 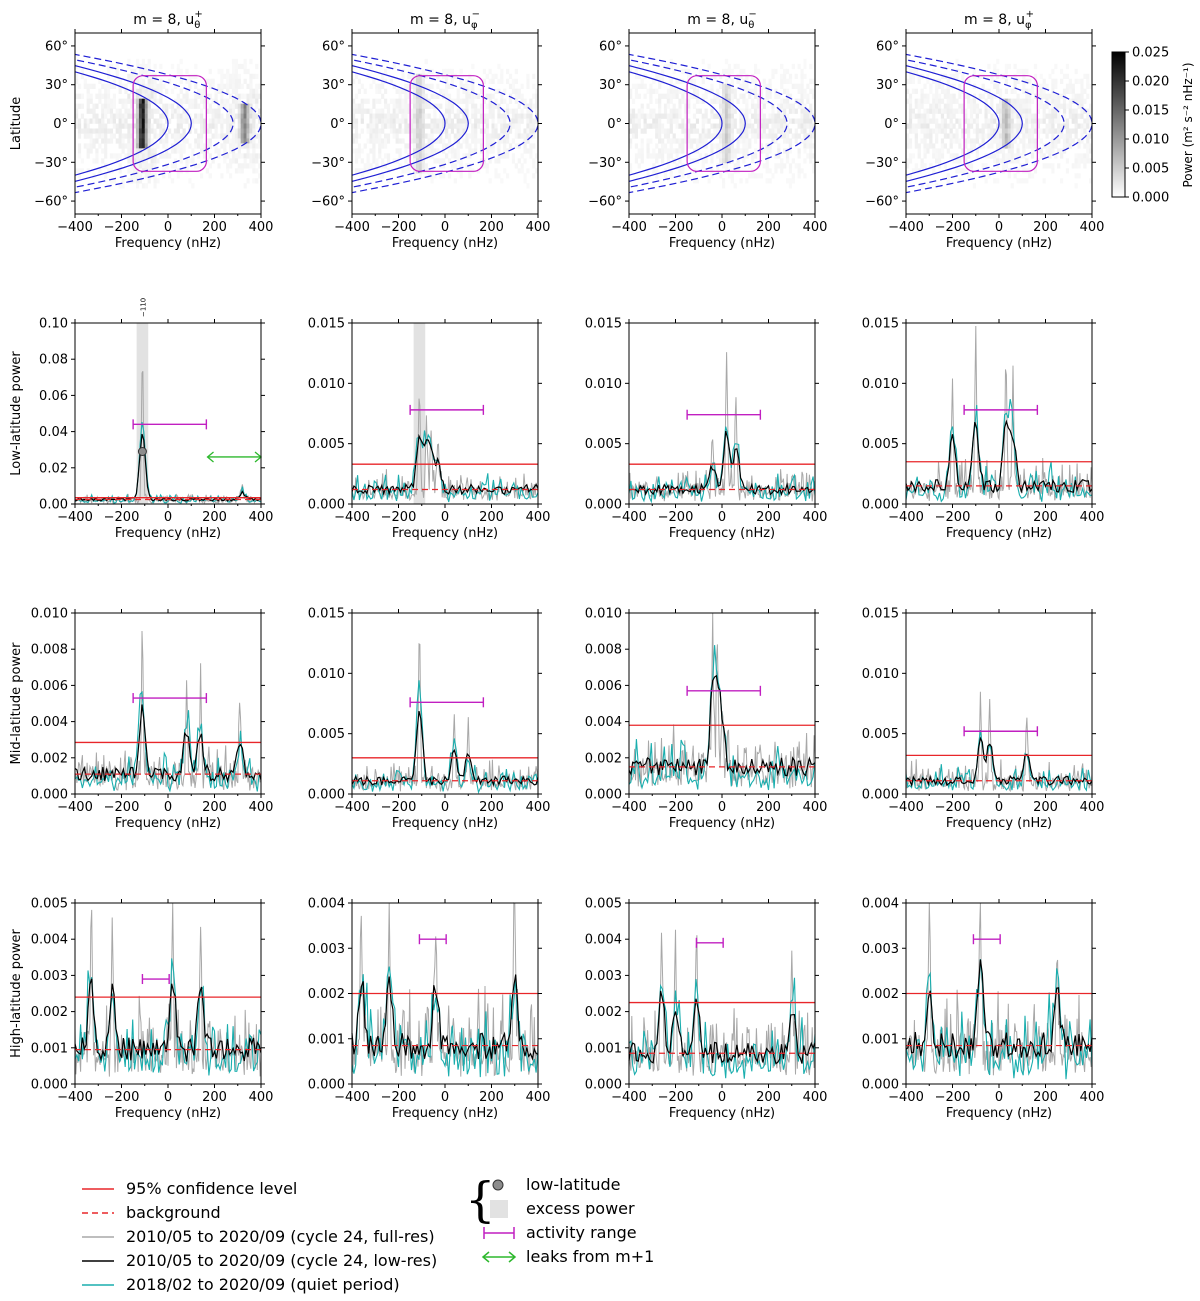 I want to click on y-tick-label: 60°, so click(x=333, y=46).